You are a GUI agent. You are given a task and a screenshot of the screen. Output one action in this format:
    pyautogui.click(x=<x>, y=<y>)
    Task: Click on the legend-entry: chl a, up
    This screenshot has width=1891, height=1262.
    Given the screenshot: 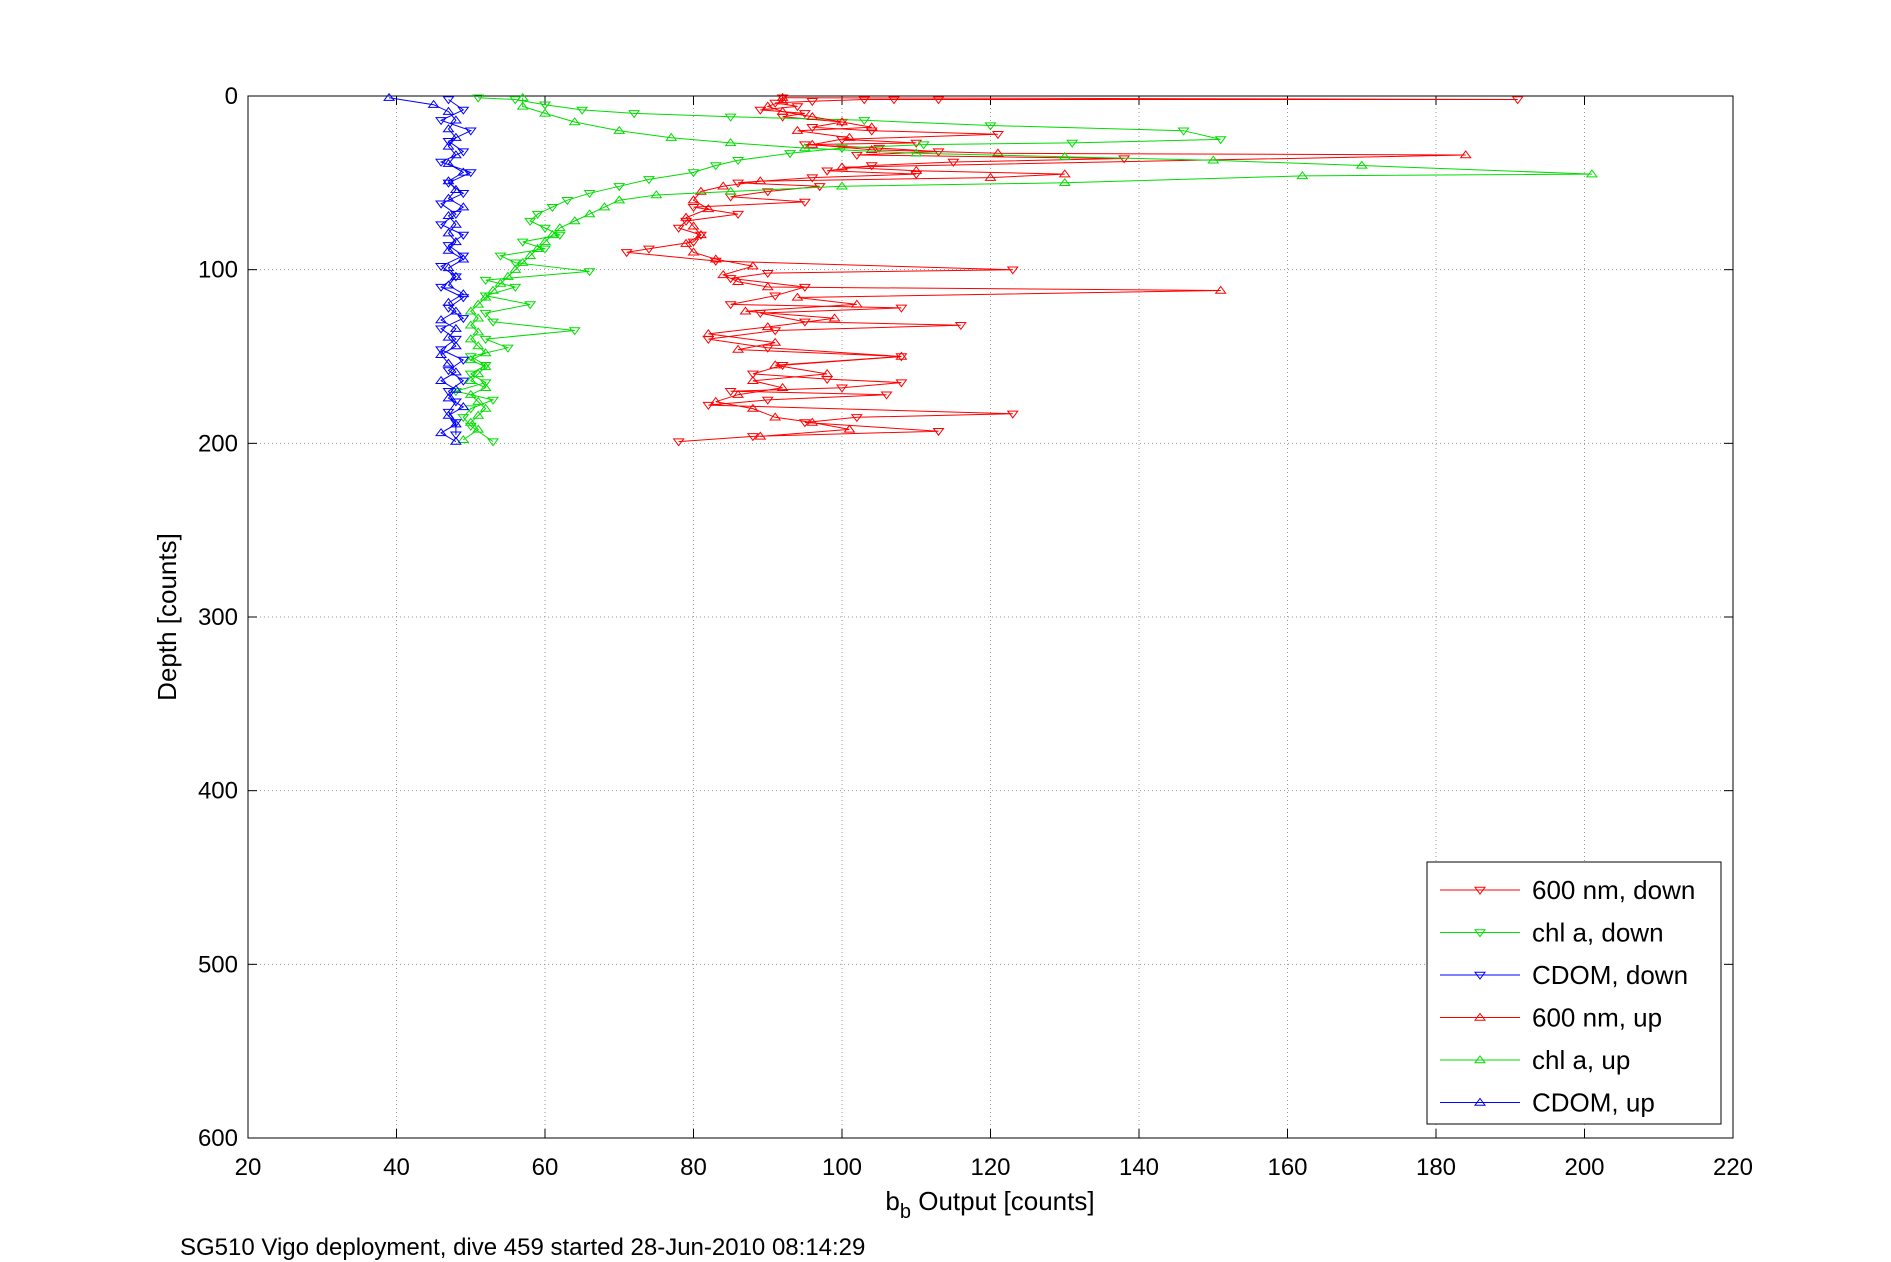 What is the action you would take?
    pyautogui.click(x=1535, y=1060)
    